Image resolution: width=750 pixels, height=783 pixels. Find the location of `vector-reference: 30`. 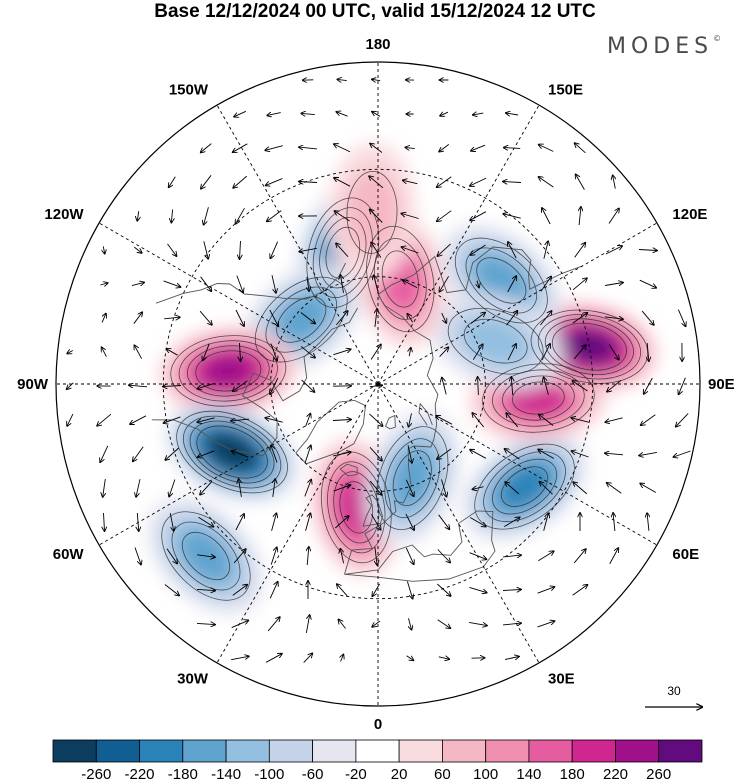

vector-reference: 30 is located at coordinates (673, 695).